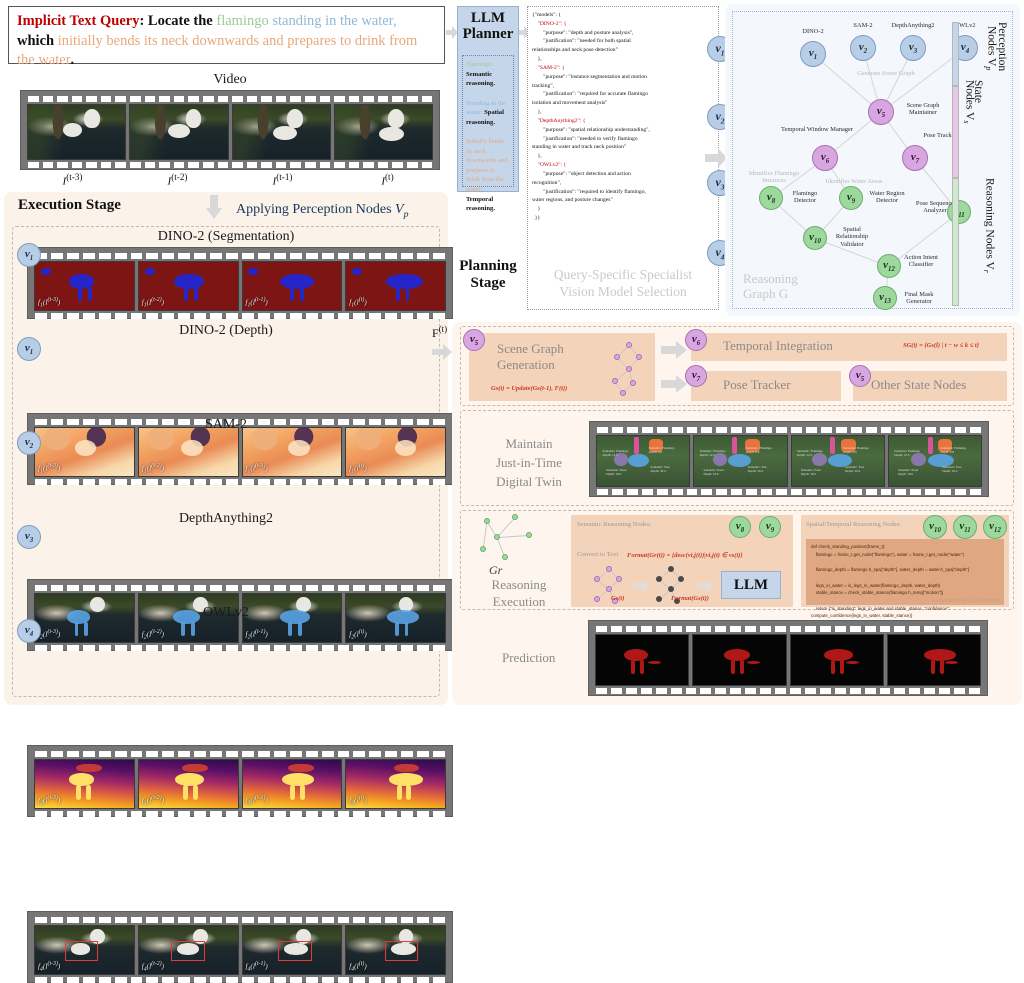 The height and width of the screenshot is (983, 1024). Describe the element at coordinates (690, 598) in the screenshot. I see `formatted-graph-label: Format(Gs(t))` at that location.